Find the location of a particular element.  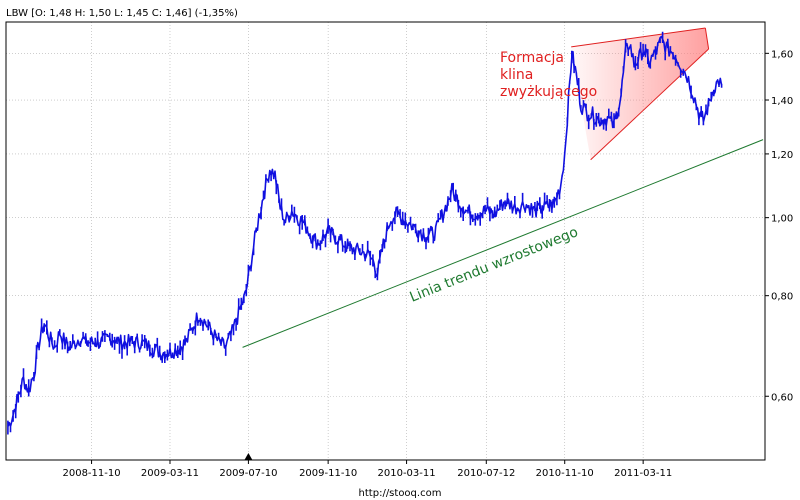

wedge-annotation-label: Formacja klina zwyżkującego is located at coordinates (548, 75).